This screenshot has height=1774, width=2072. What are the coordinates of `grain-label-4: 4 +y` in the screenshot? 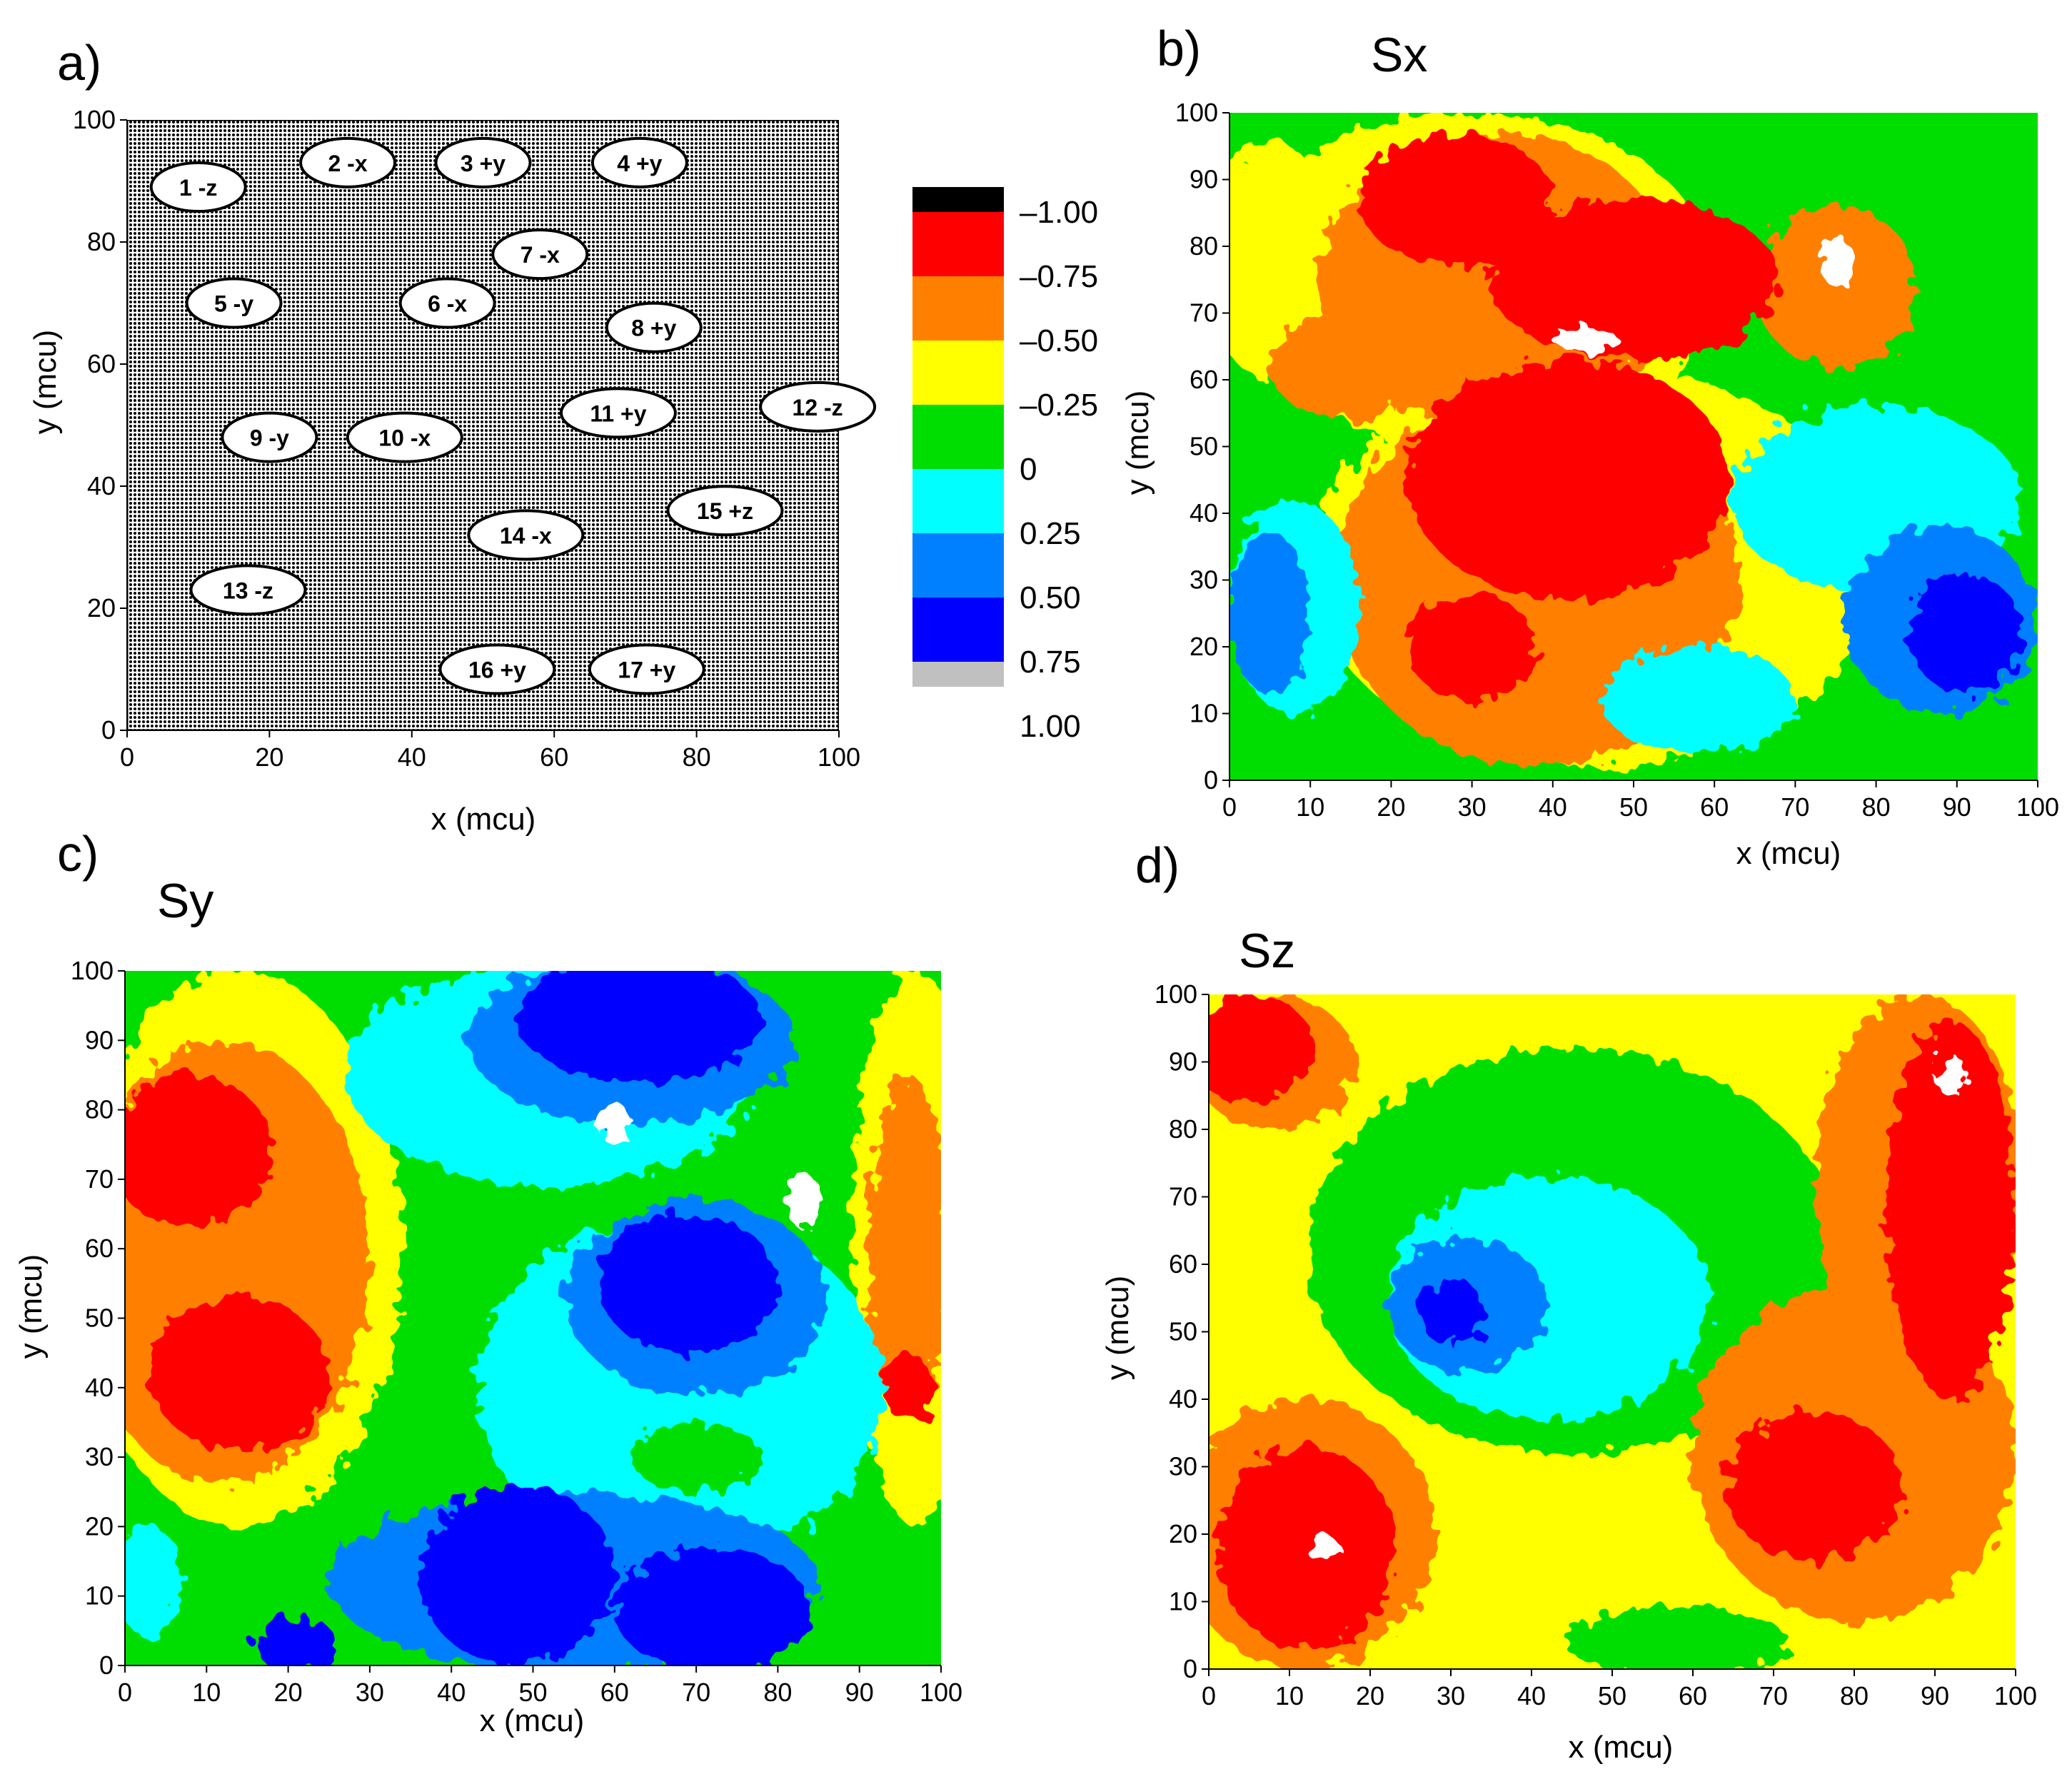 It's located at (639, 163).